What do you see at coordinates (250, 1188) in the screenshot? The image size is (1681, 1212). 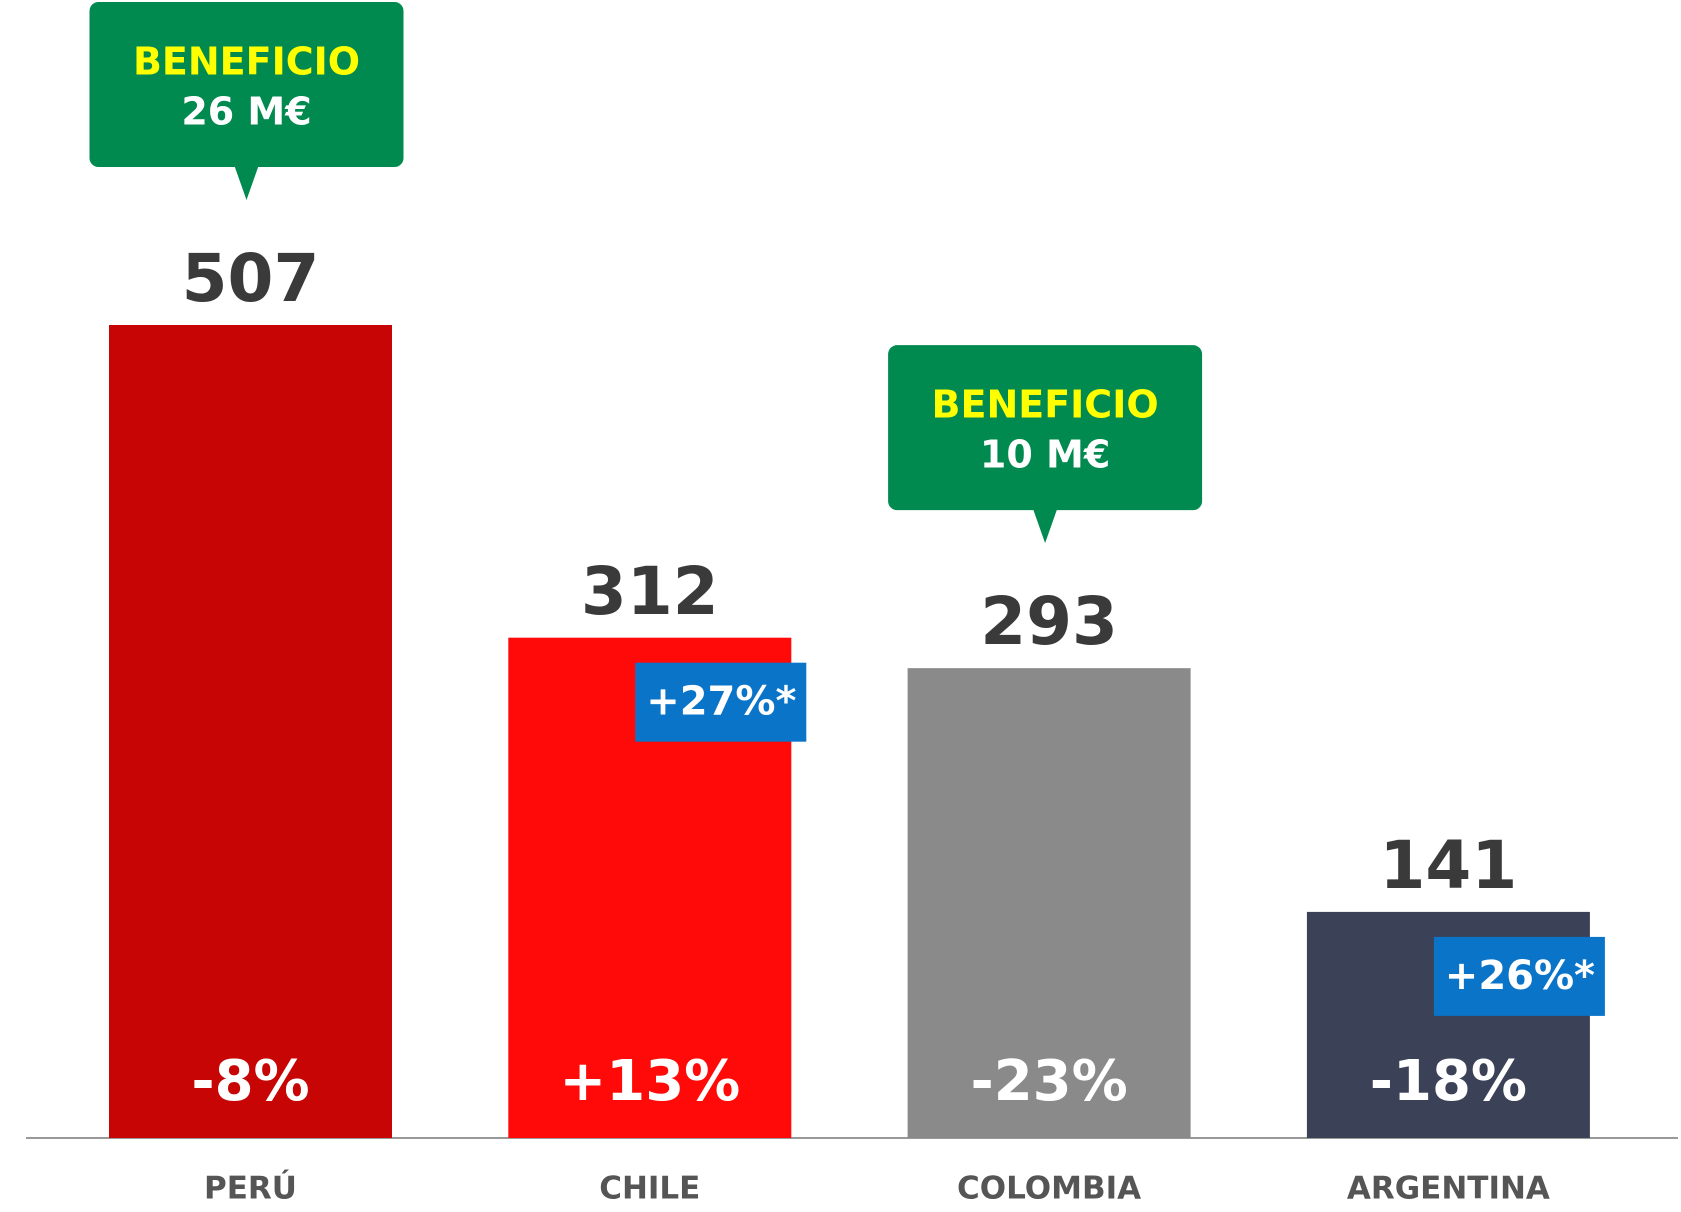 I see `x-tick-label: PERÚ` at bounding box center [250, 1188].